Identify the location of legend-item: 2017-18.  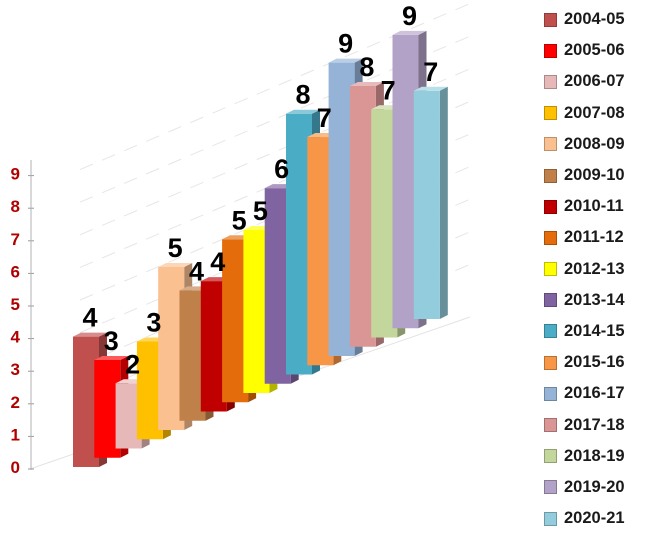
(603, 424).